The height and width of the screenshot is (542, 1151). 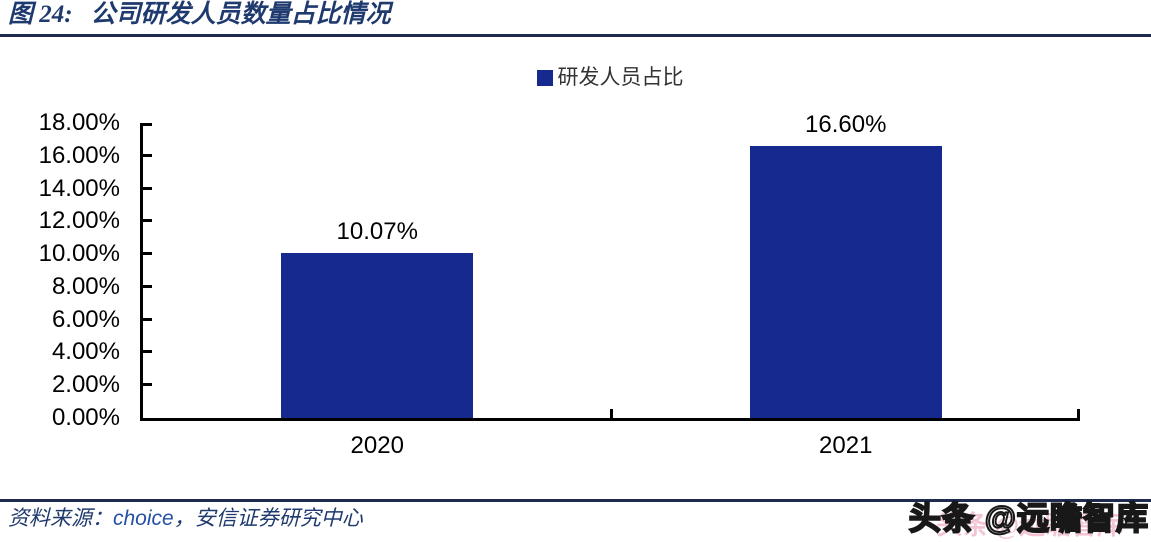 I want to click on chart-legend: 研发人员占比, so click(x=610, y=77).